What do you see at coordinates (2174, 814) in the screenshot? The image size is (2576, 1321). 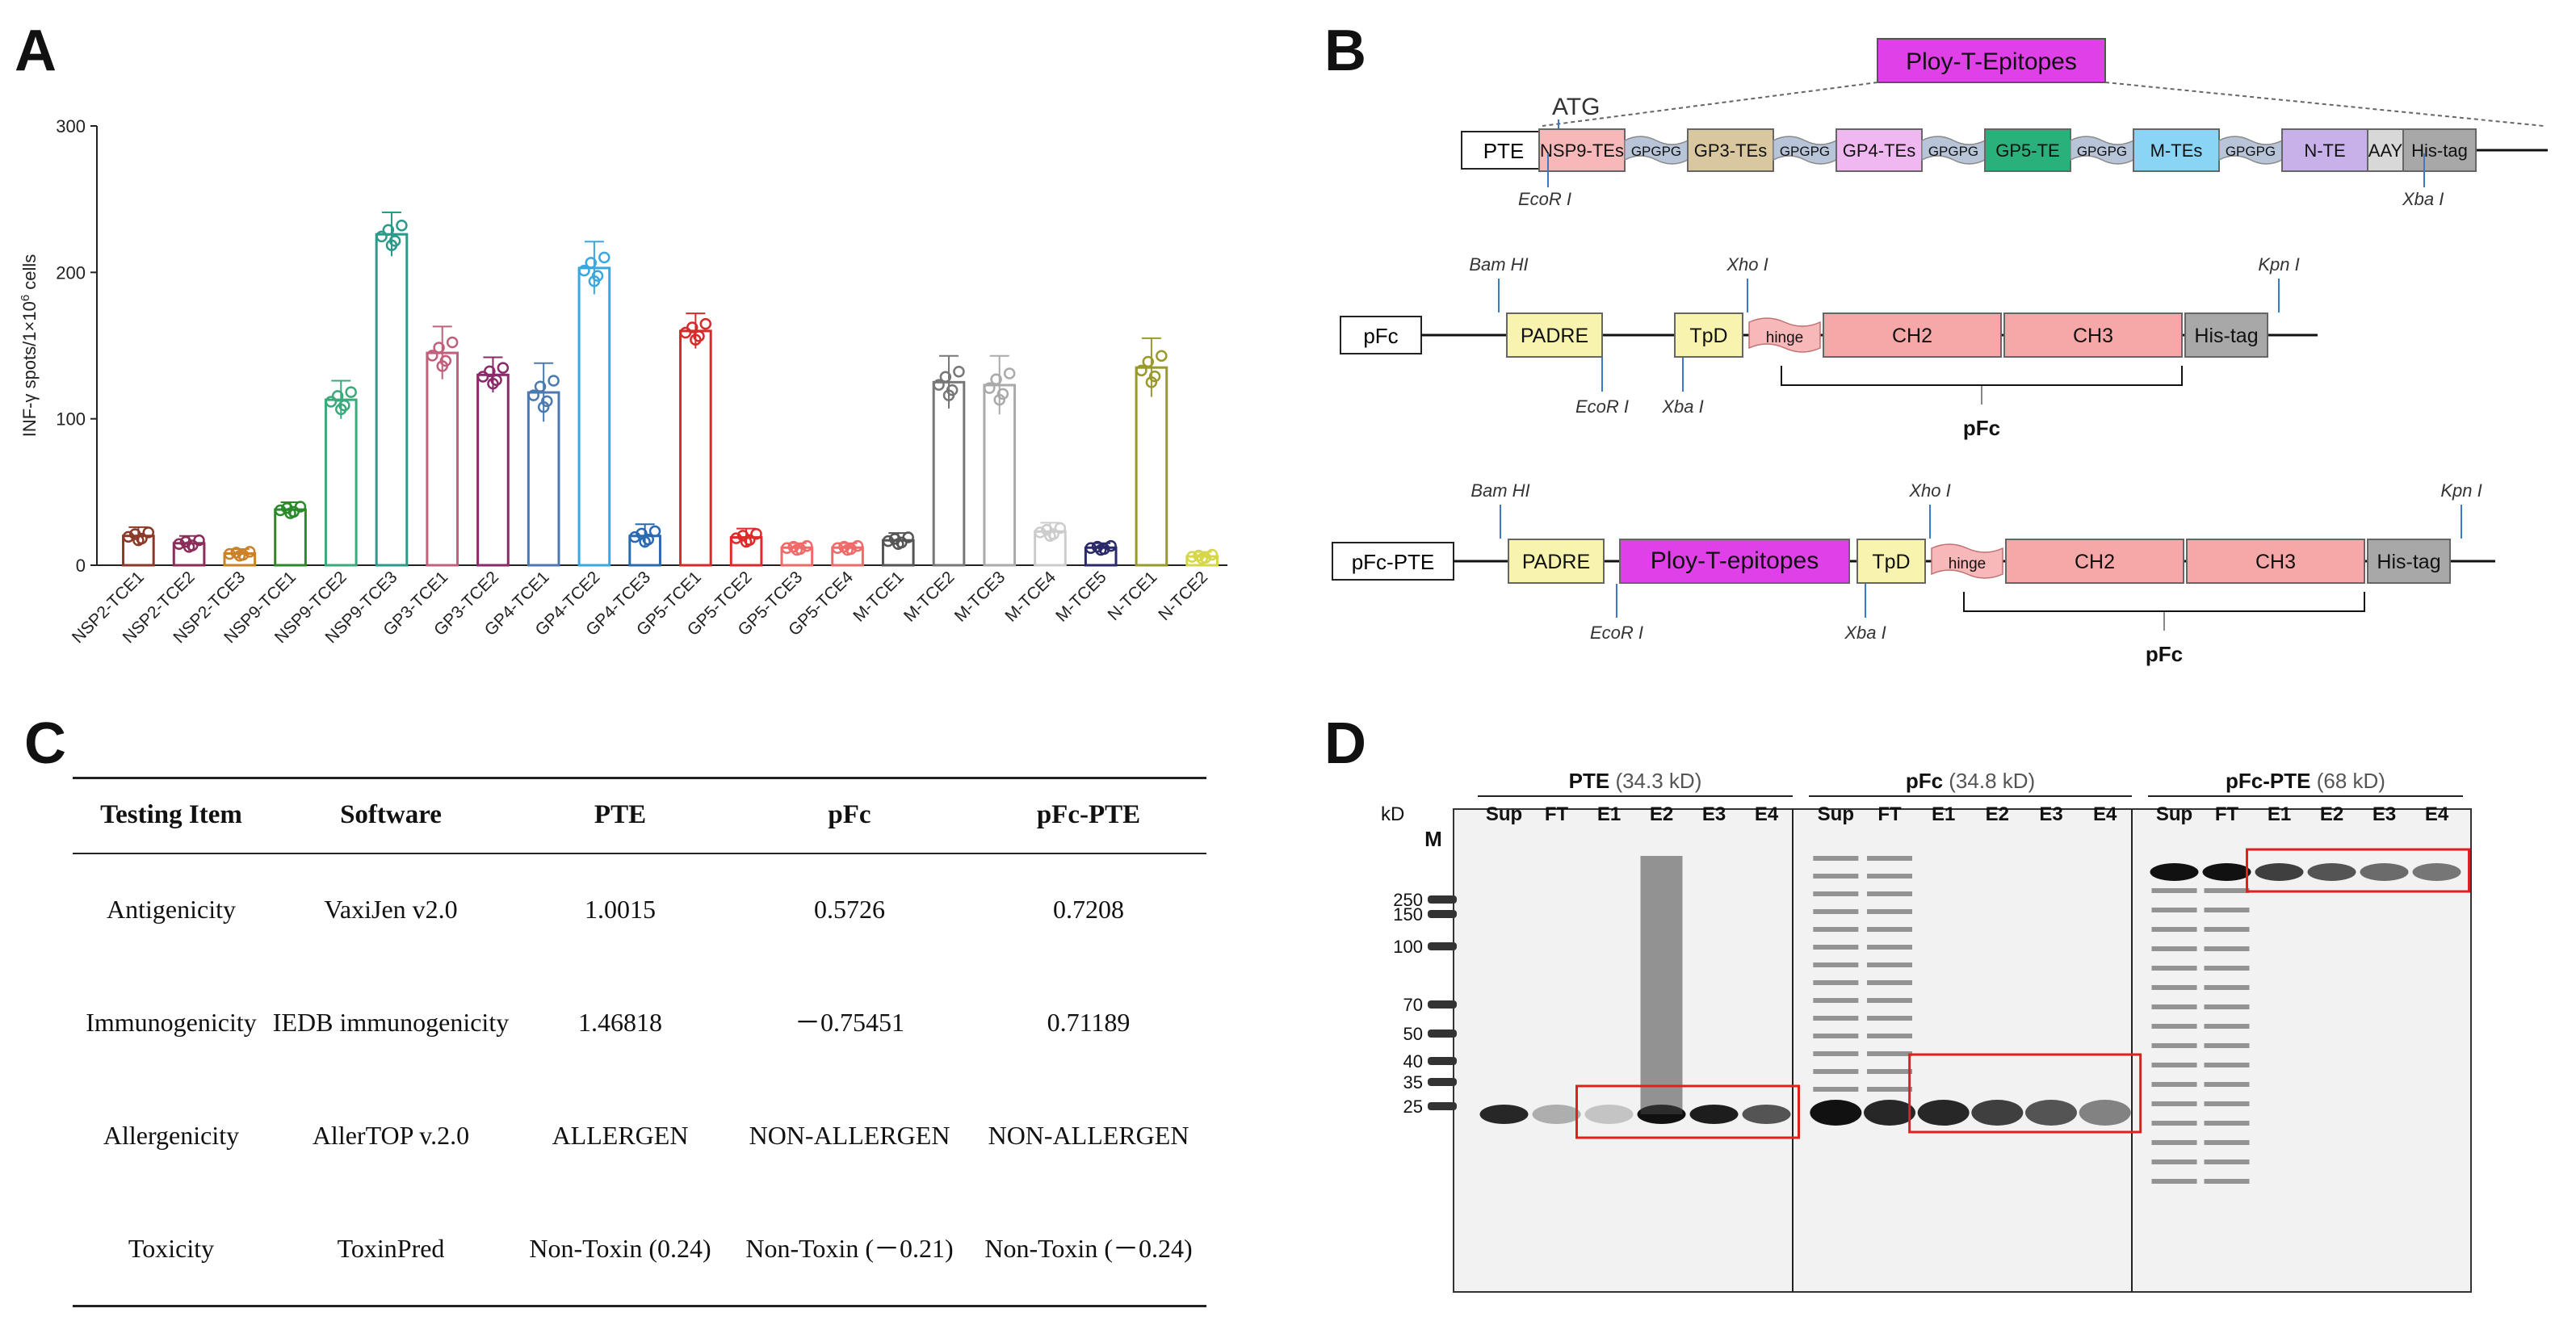 I see `lane-label: Sup` at bounding box center [2174, 814].